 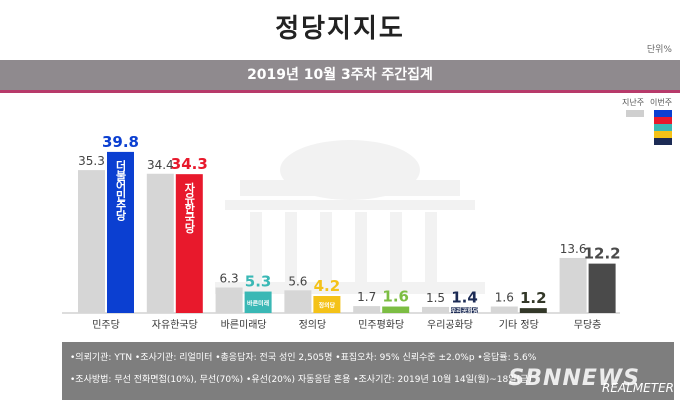 What do you see at coordinates (91, 161) in the screenshot?
I see `value-label-prev-0: 35.3` at bounding box center [91, 161].